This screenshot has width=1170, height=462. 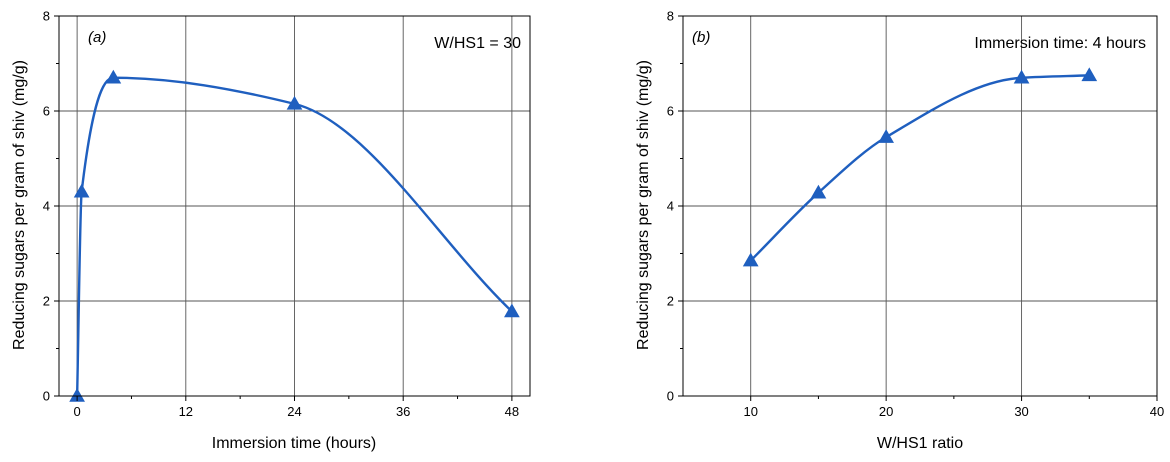 What do you see at coordinates (886, 411) in the screenshot?
I see `x-tick-label: 20` at bounding box center [886, 411].